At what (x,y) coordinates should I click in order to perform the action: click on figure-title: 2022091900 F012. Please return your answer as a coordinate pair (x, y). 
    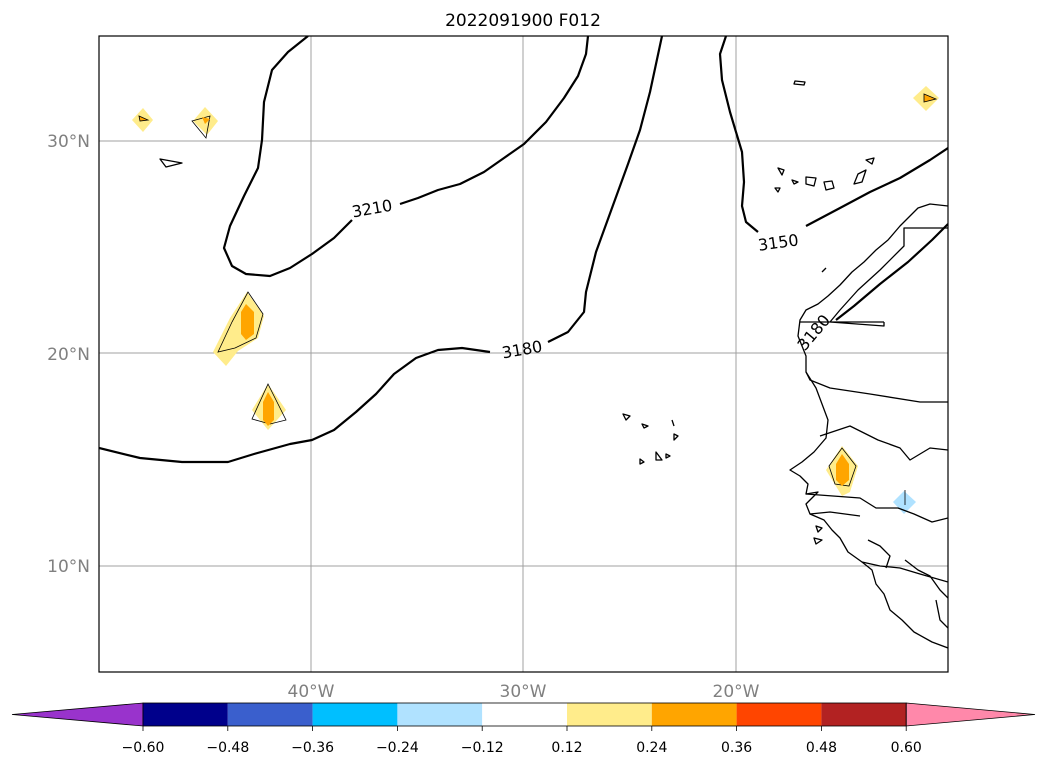
    Looking at the image, I should click on (523, 21).